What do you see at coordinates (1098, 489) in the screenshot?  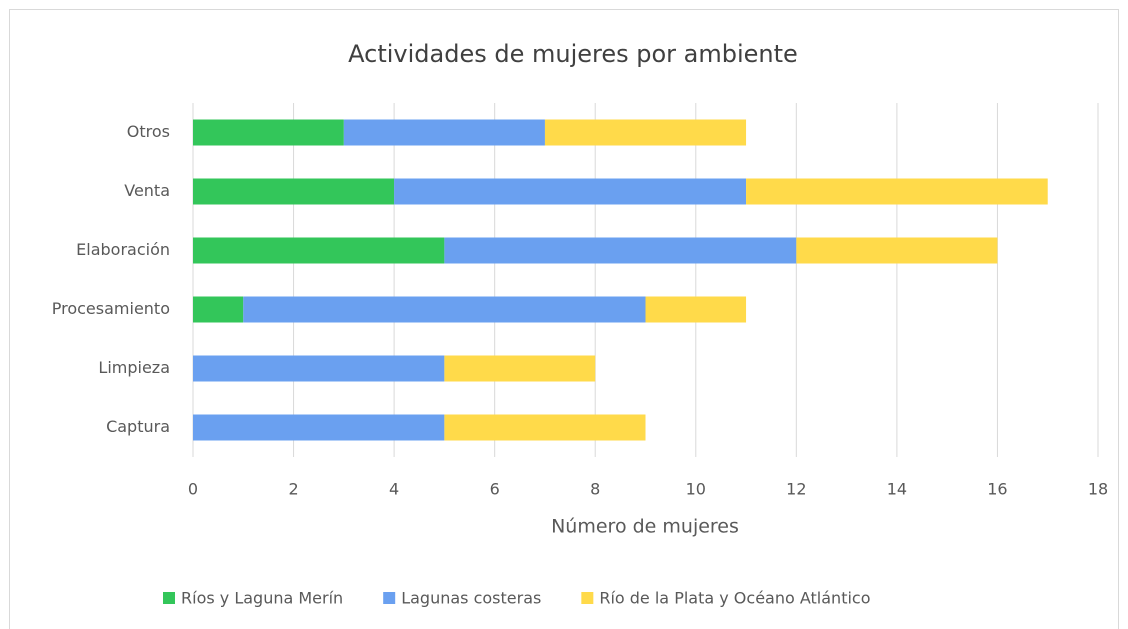 I see `x-tick-label: 18` at bounding box center [1098, 489].